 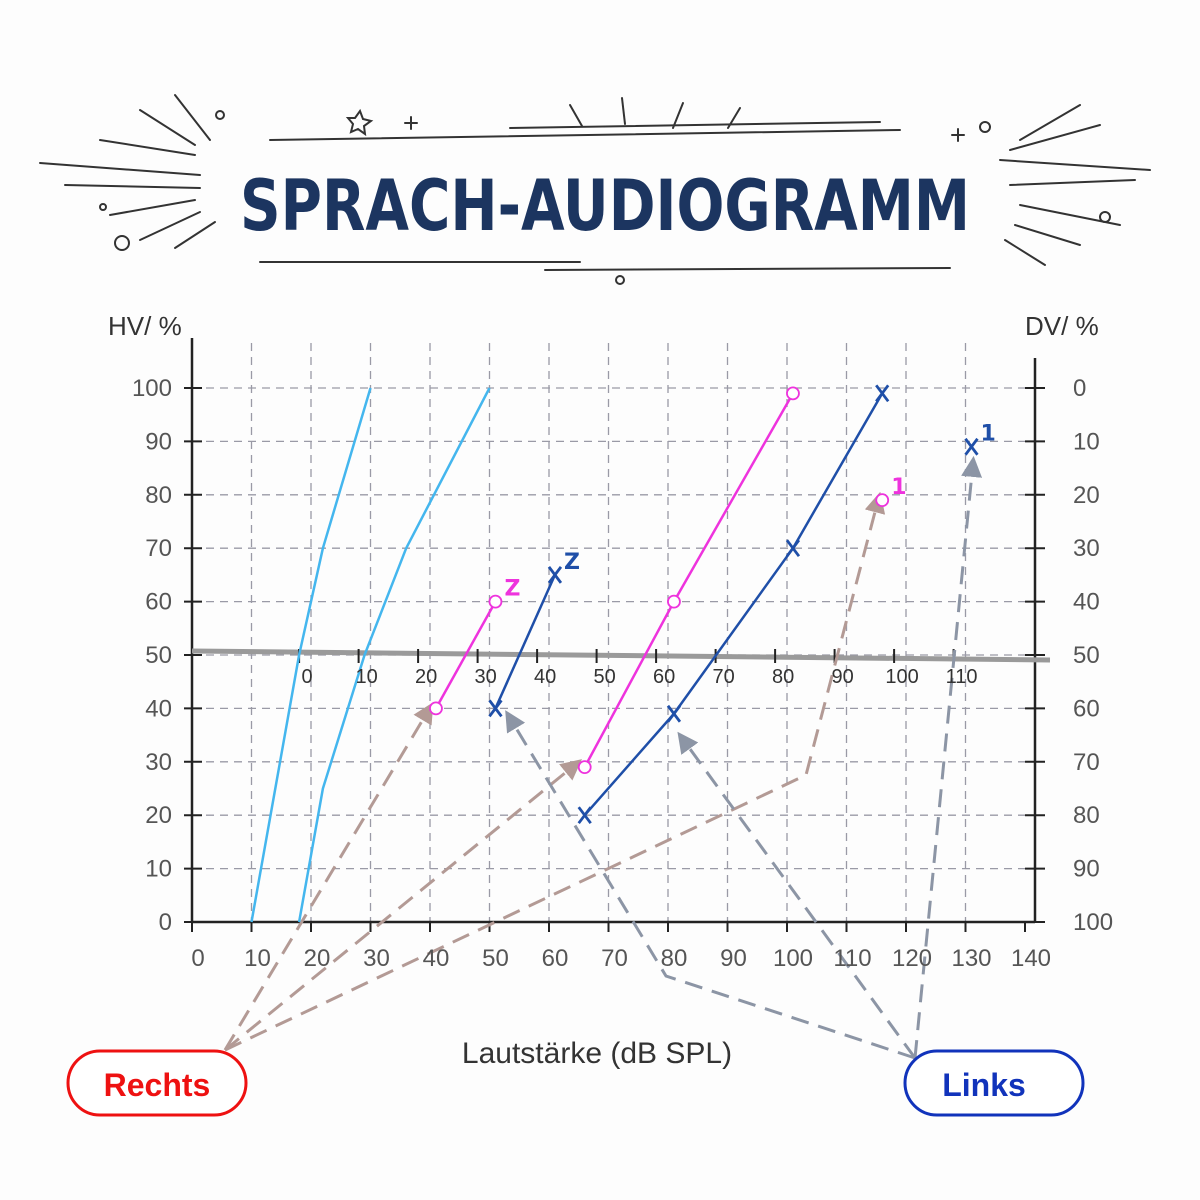 I want to click on badge-right-ear: Rechts, so click(x=157, y=1083).